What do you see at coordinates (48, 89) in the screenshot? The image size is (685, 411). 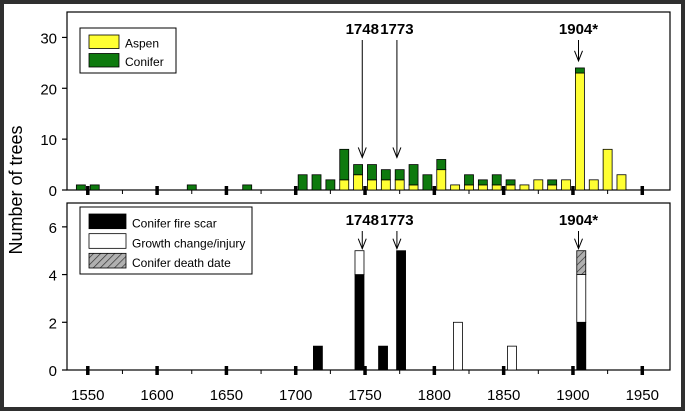 I see `y-tick-label: 20` at bounding box center [48, 89].